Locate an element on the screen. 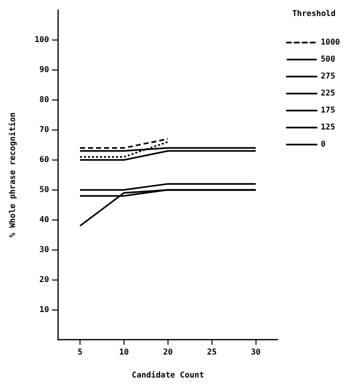  x-tick-label: 25 is located at coordinates (212, 352).